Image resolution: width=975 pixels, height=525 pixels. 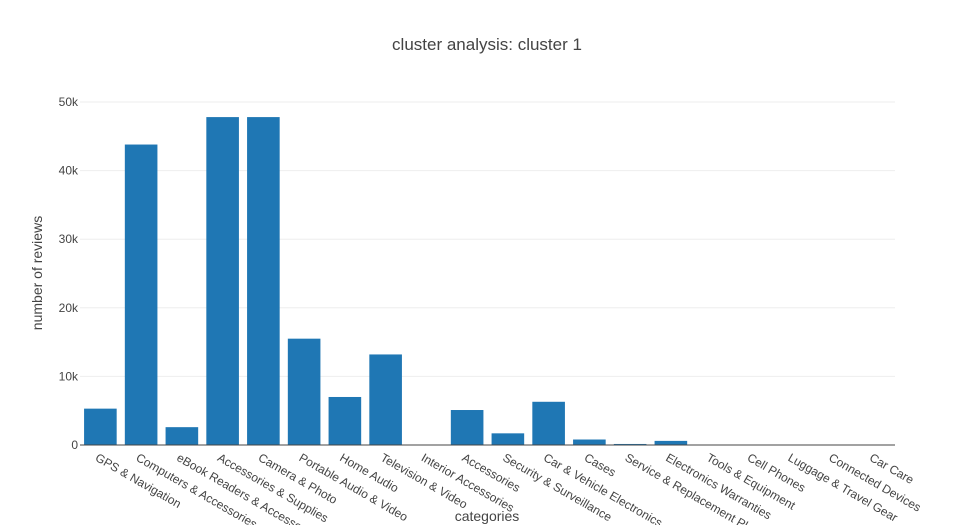 What do you see at coordinates (69, 376) in the screenshot?
I see `y-tick-label: 10k` at bounding box center [69, 376].